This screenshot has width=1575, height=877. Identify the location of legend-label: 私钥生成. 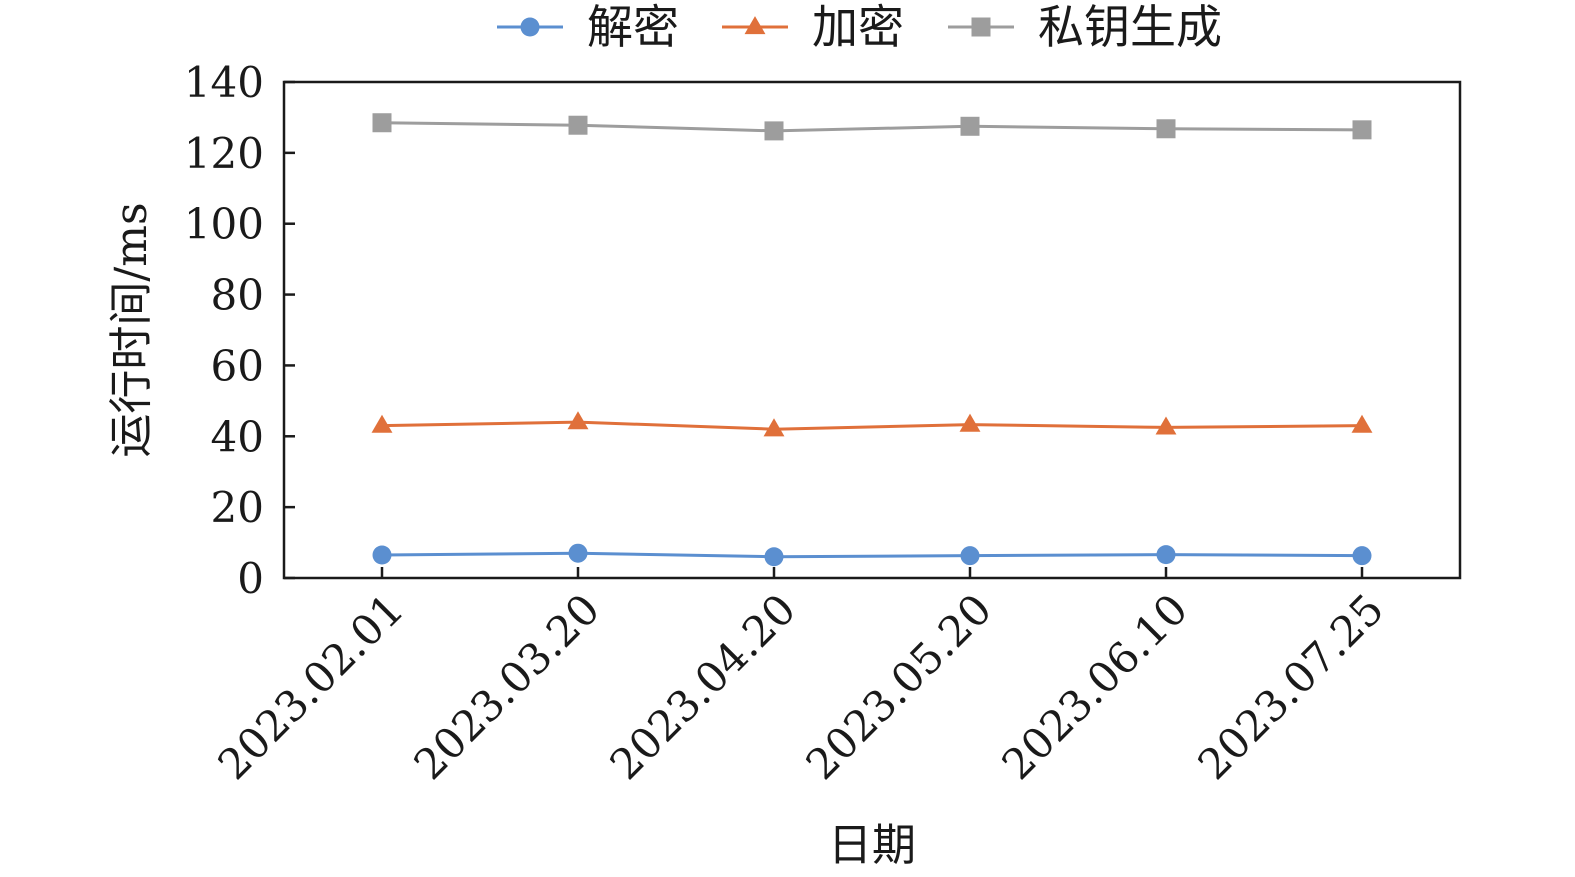
(1130, 27).